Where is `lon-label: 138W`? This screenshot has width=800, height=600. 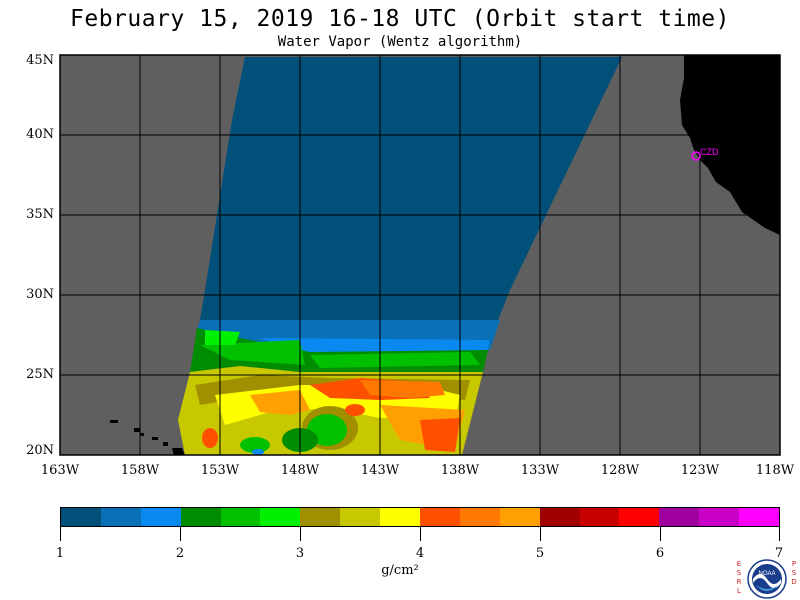 lon-label: 138W is located at coordinates (460, 470).